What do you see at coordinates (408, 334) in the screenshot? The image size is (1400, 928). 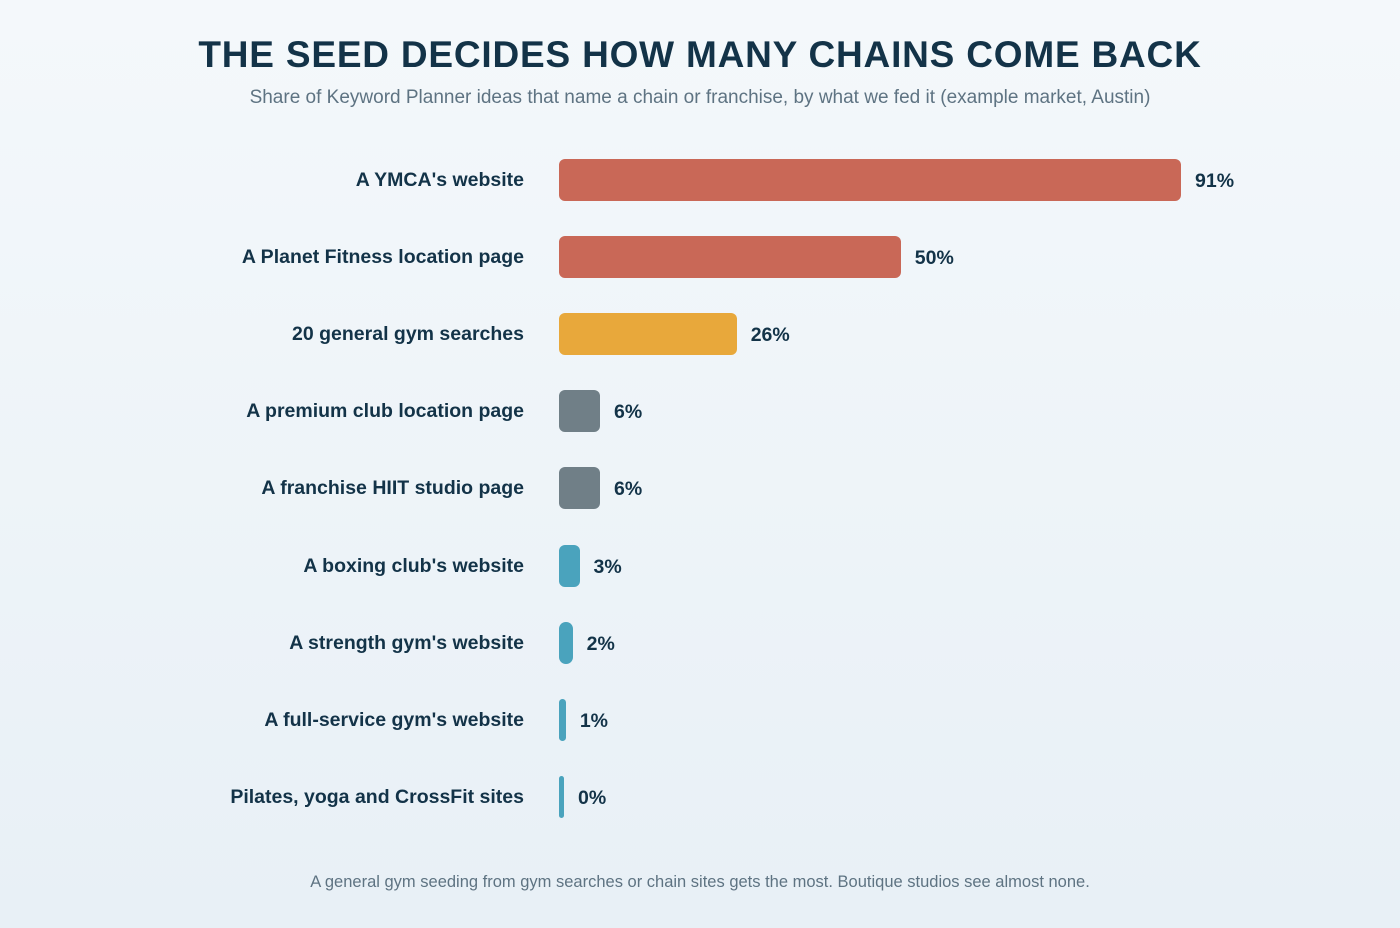 I see `category-label: 20 general gym searches` at bounding box center [408, 334].